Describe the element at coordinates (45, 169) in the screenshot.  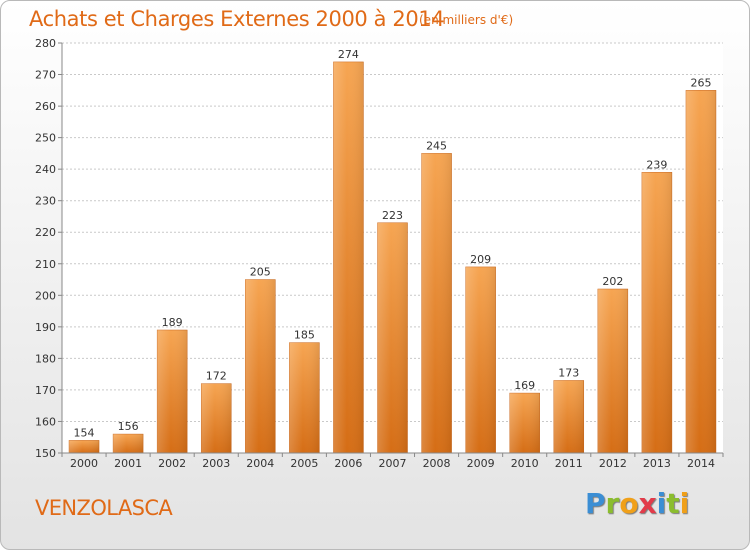
I see `y-tick-label: 240` at that location.